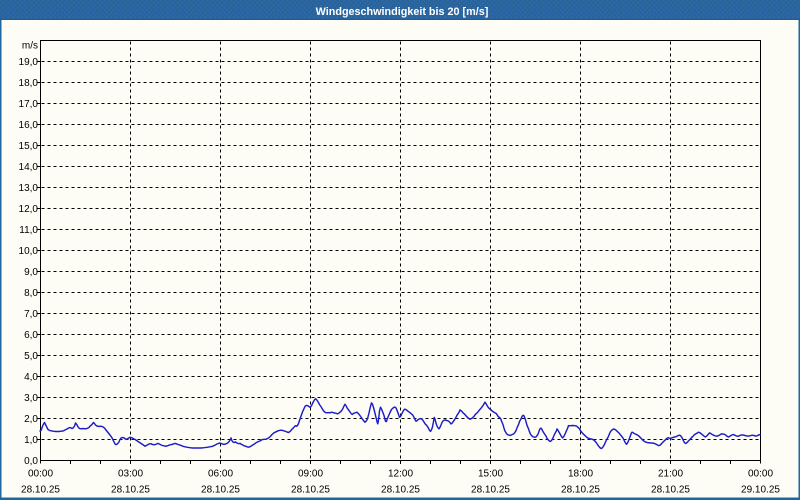 The image size is (800, 500). What do you see at coordinates (31, 440) in the screenshot?
I see `svg-text: 1,0` at bounding box center [31, 440].